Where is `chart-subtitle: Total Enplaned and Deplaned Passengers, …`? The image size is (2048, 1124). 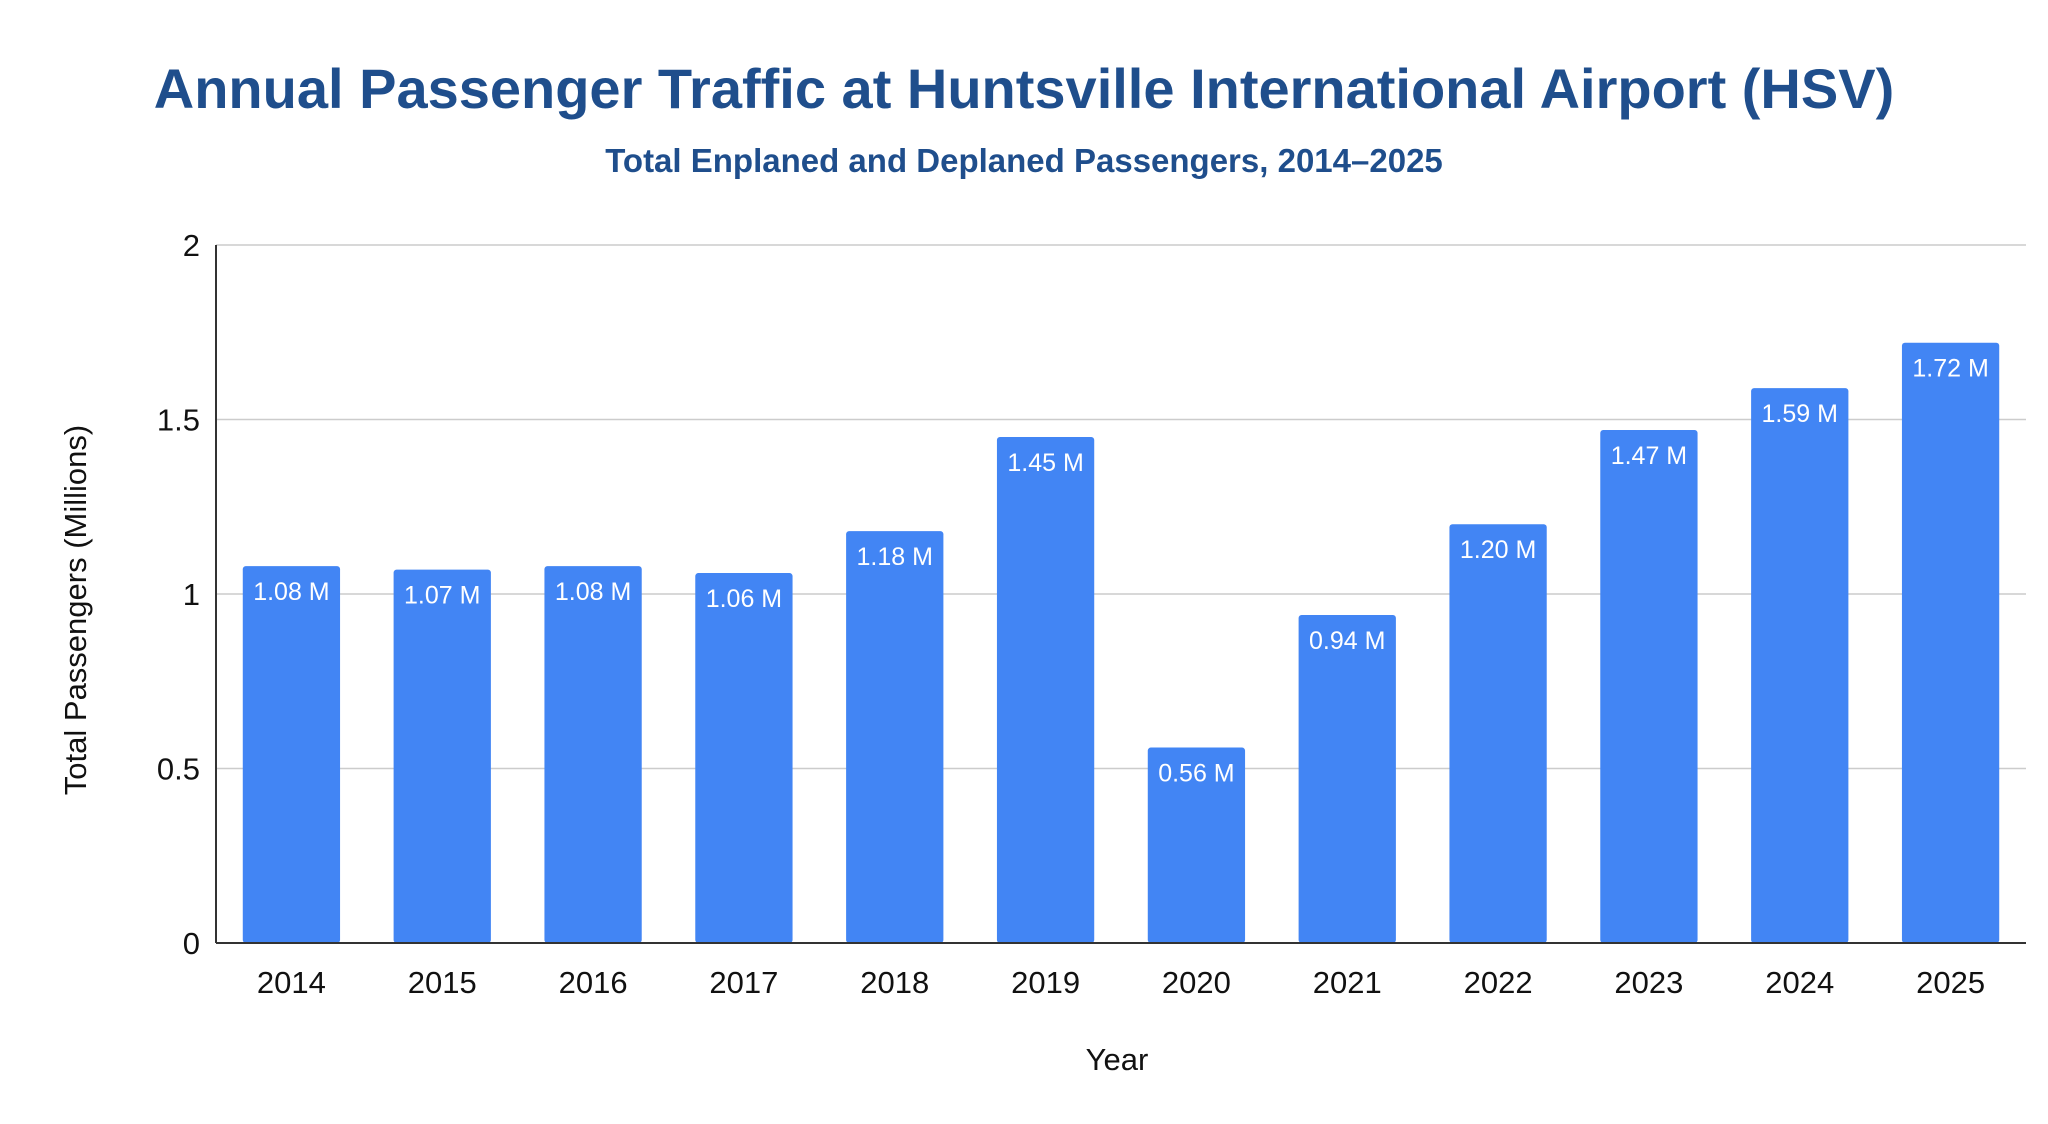 chart-subtitle: Total Enplaned and Deplaned Passengers, … is located at coordinates (1024, 160).